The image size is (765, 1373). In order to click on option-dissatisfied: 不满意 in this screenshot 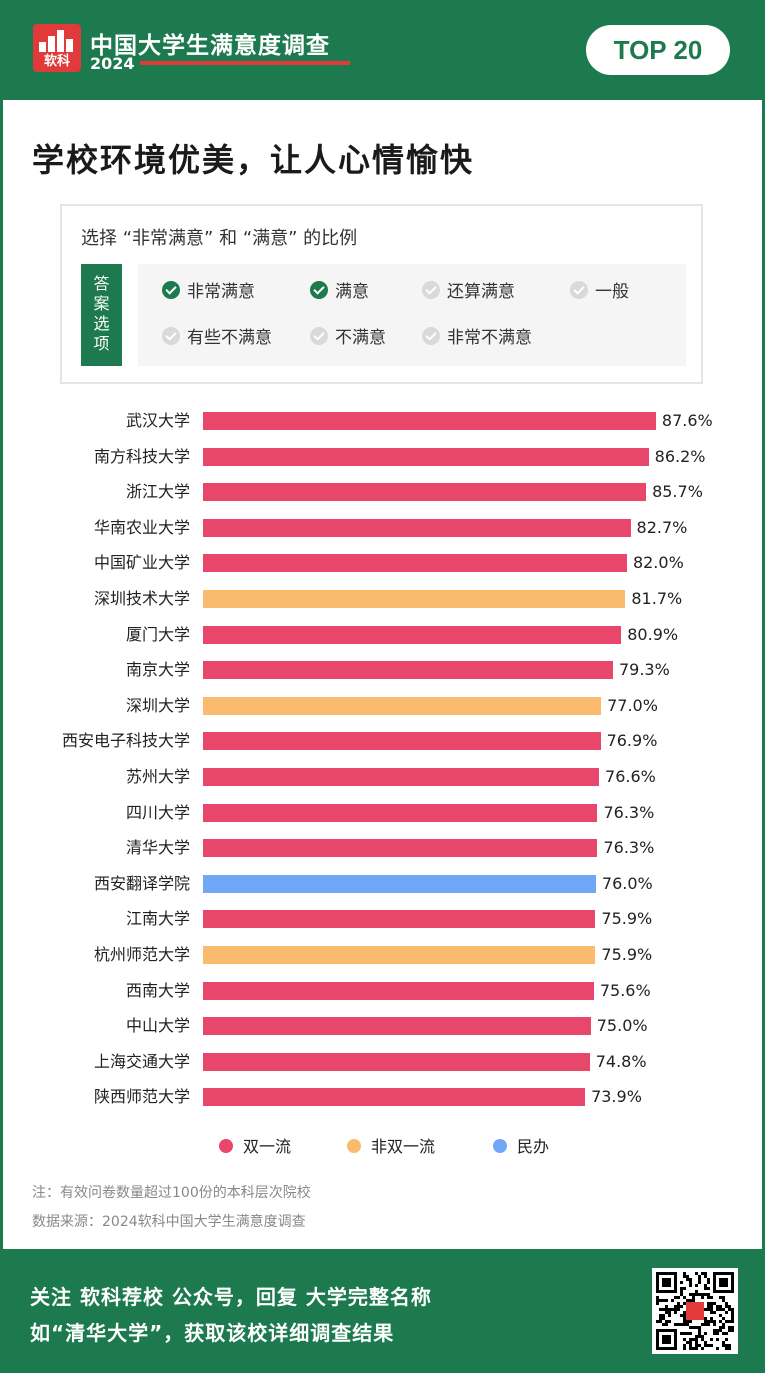, I will do `click(348, 338)`.